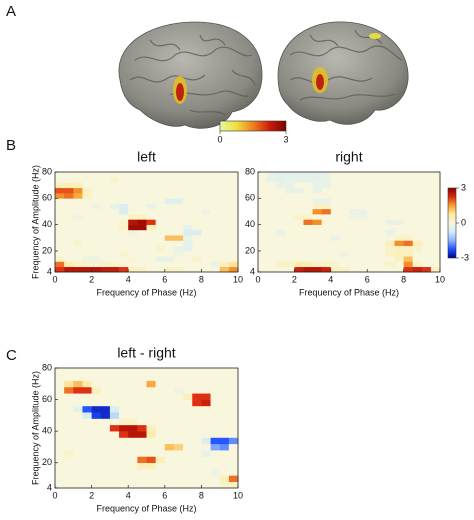 This screenshot has width=474, height=520. Describe the element at coordinates (11, 355) in the screenshot. I see `panel-label: C` at that location.